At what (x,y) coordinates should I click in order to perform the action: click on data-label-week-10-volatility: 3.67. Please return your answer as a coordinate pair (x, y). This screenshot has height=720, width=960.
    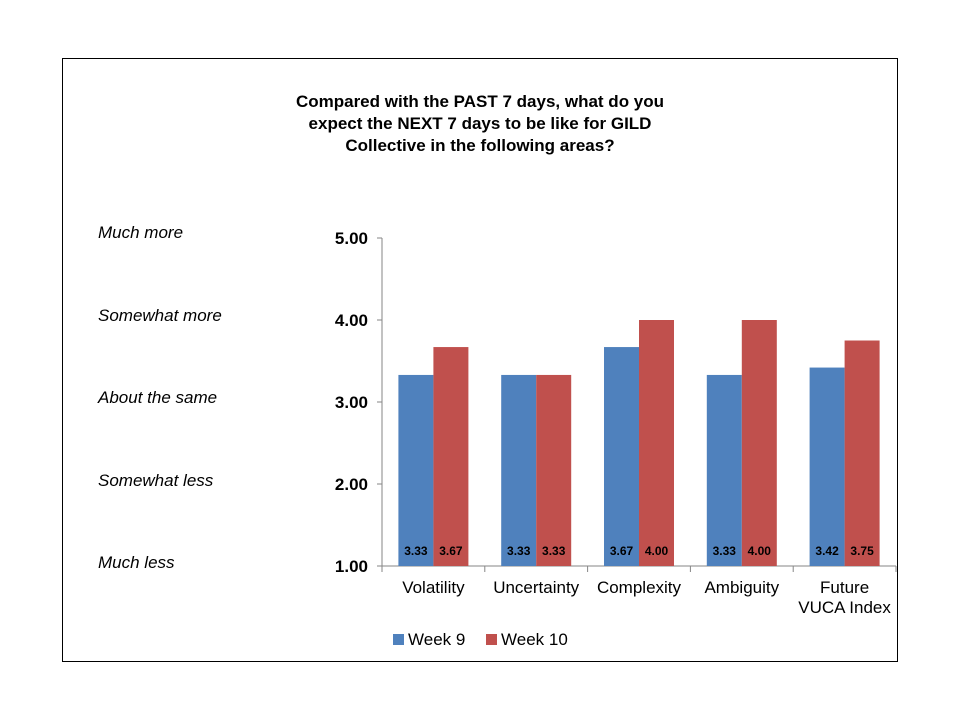
    Looking at the image, I should click on (451, 551).